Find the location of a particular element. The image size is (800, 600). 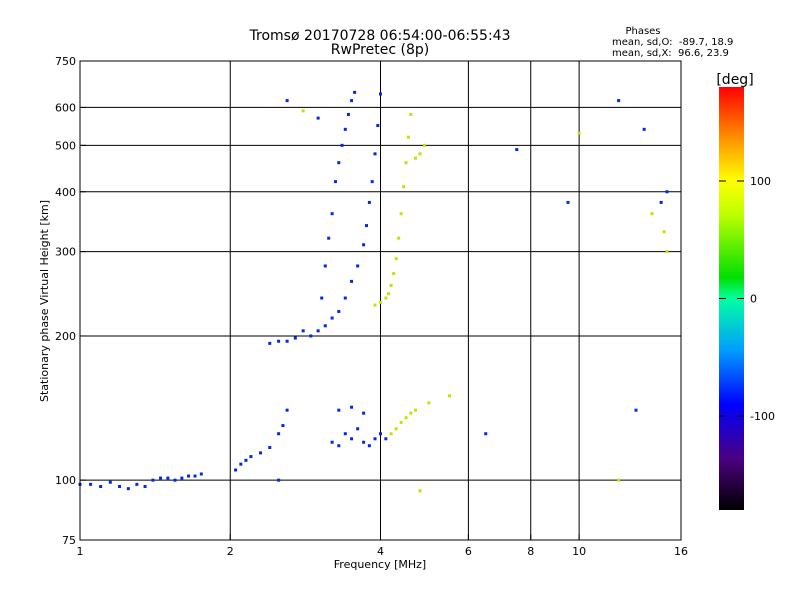

y-tick-label: 750 is located at coordinates (65, 61).